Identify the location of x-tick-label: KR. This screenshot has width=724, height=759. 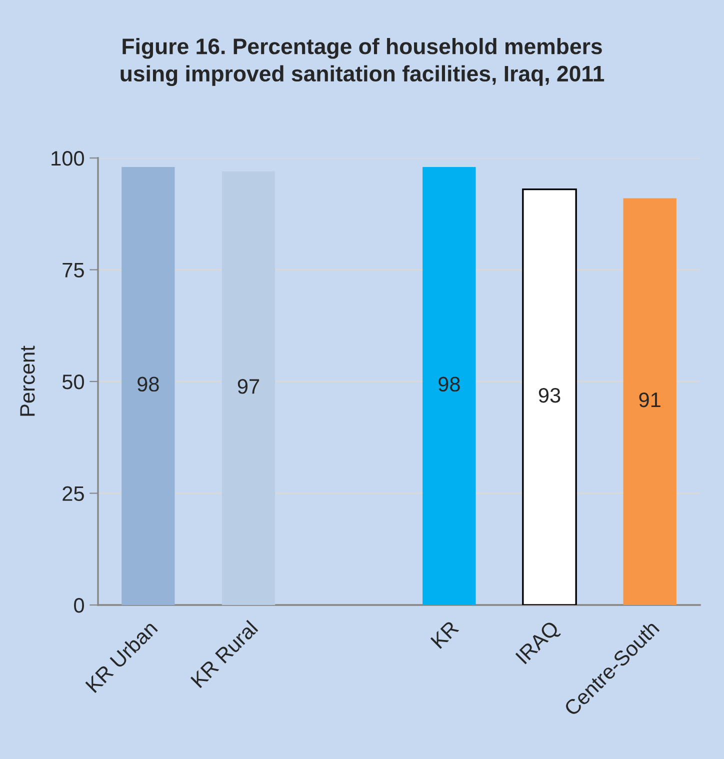
(445, 634).